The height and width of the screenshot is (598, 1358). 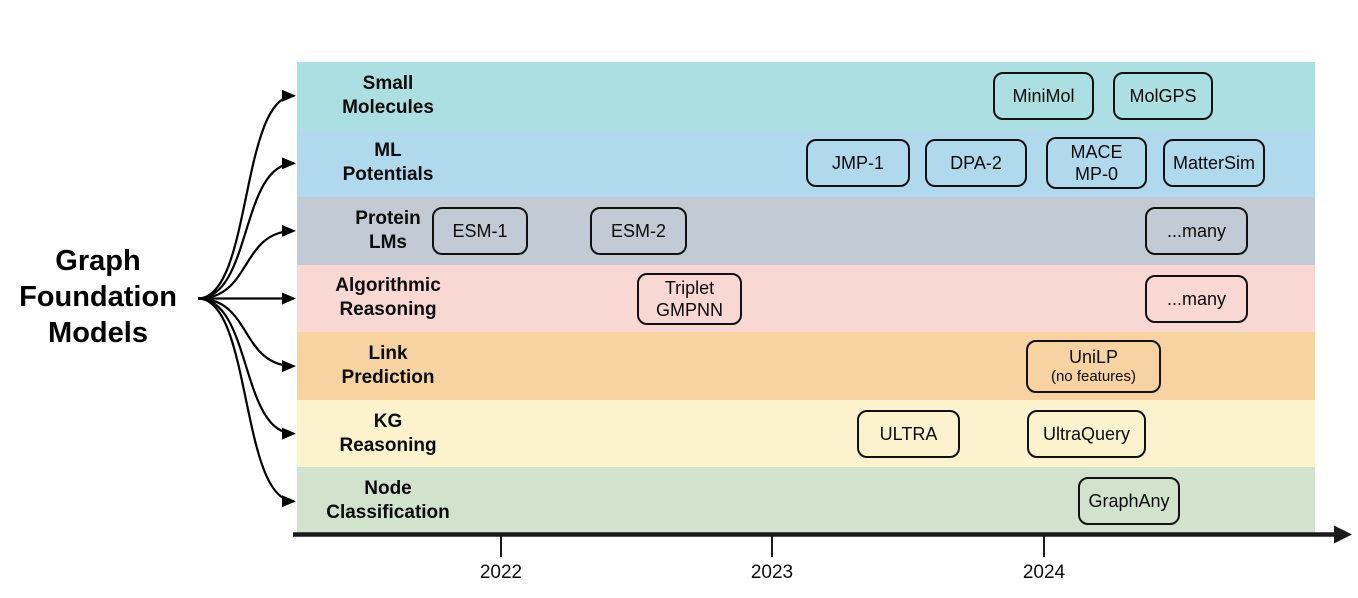 What do you see at coordinates (388, 163) in the screenshot?
I see `row-label-ml-potentials: ML Potentials` at bounding box center [388, 163].